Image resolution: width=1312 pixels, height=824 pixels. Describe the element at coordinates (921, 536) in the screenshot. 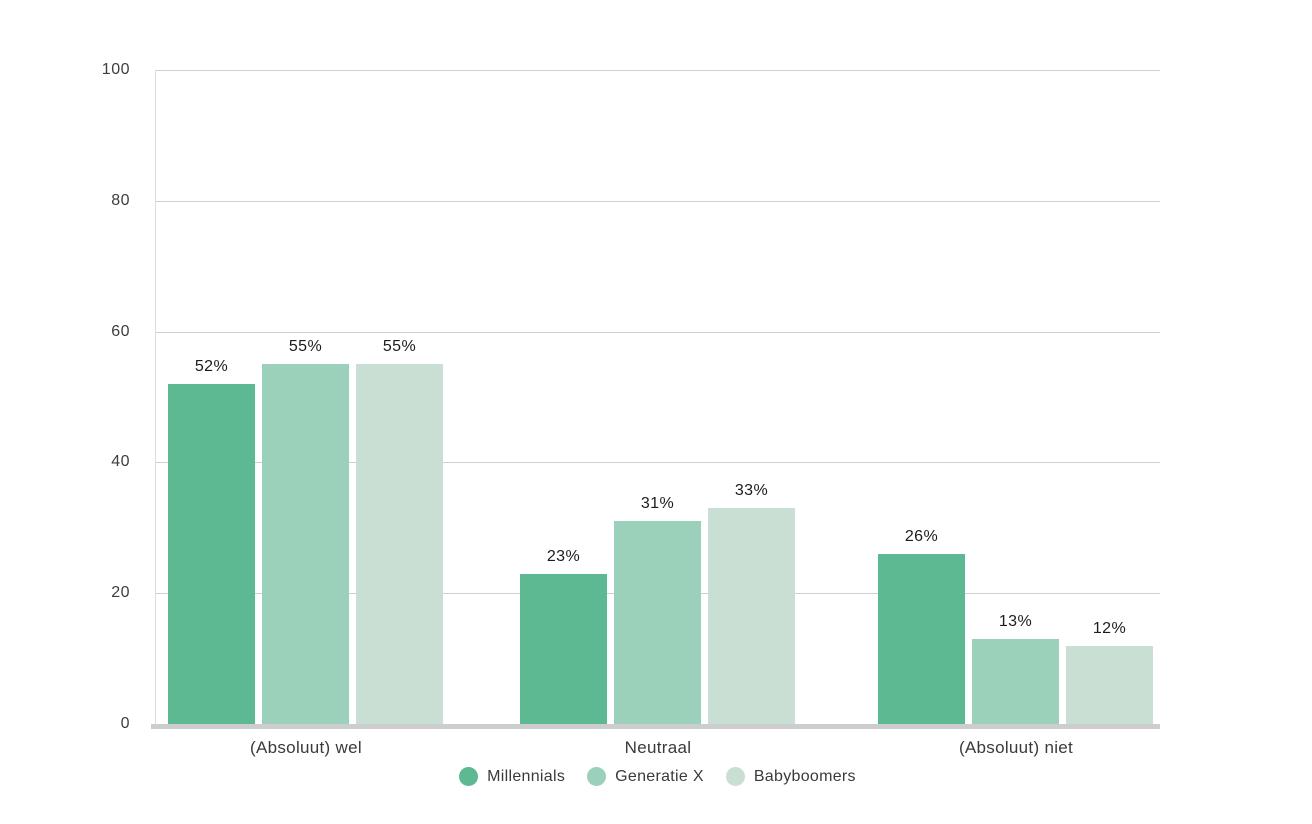

I see `bar-value-label: 26%` at that location.